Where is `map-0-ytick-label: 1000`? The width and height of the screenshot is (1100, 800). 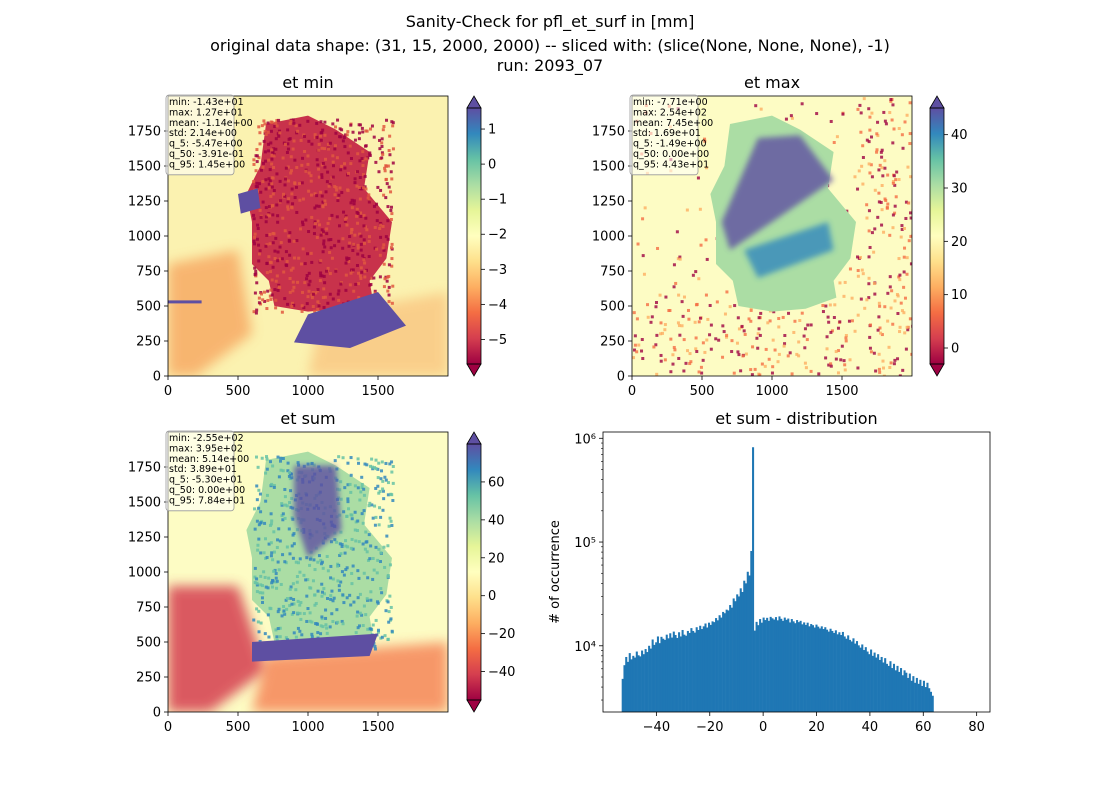
map-0-ytick-label: 1000 is located at coordinates (144, 237).